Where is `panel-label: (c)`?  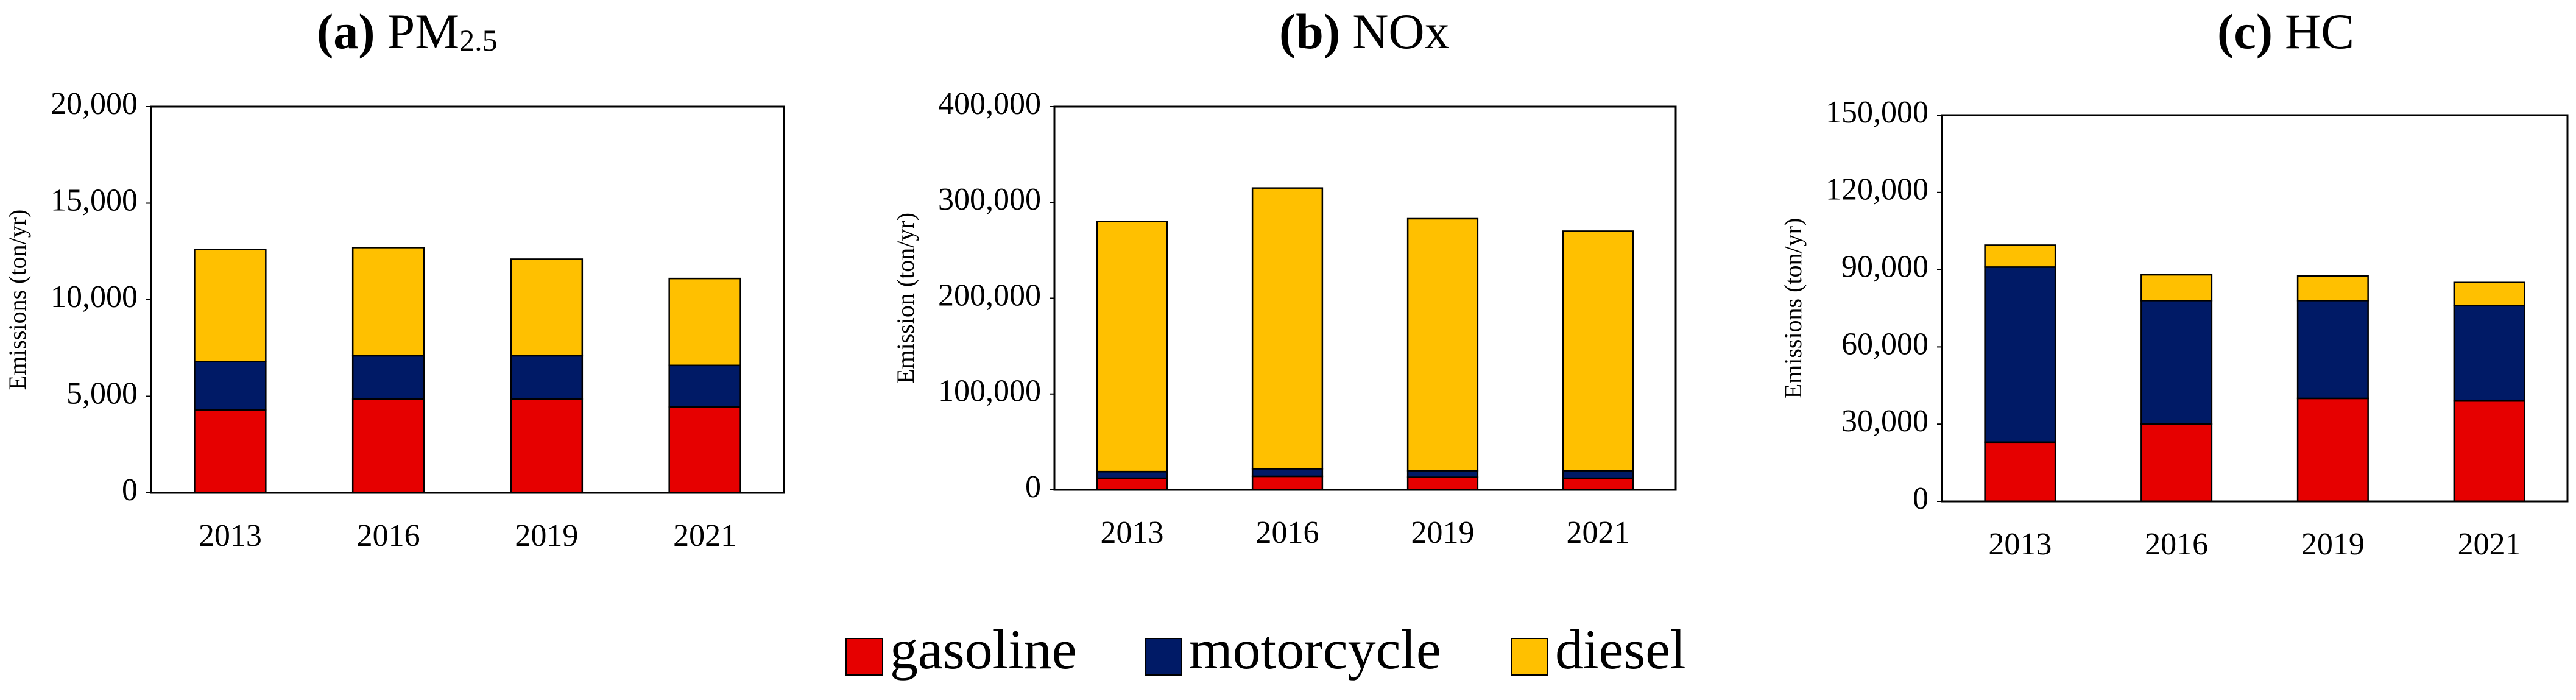 panel-label: (c) is located at coordinates (2245, 31).